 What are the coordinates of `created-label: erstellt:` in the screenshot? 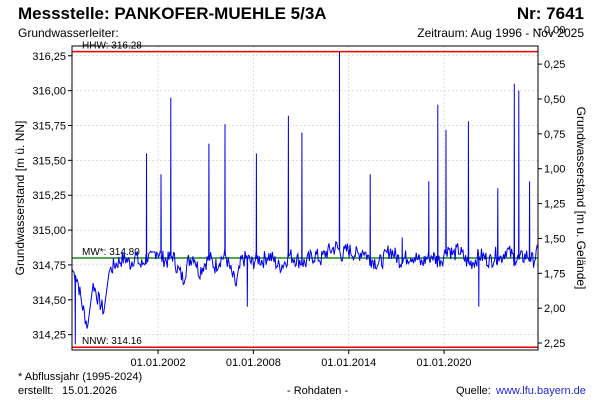 It's located at (36, 391).